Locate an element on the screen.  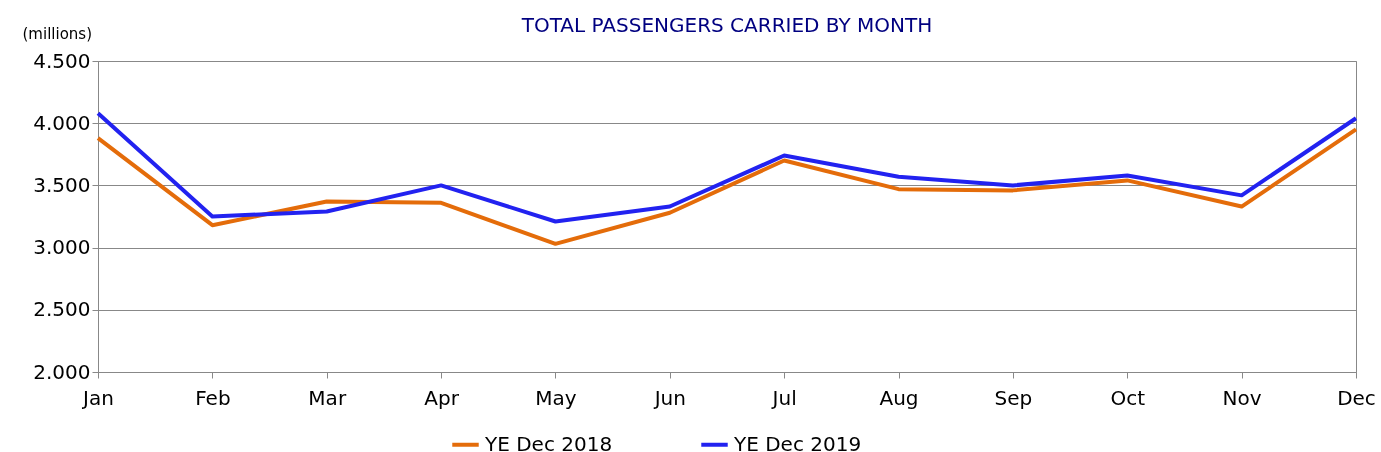
y-tick-label: 4.500 is located at coordinates (62, 60).